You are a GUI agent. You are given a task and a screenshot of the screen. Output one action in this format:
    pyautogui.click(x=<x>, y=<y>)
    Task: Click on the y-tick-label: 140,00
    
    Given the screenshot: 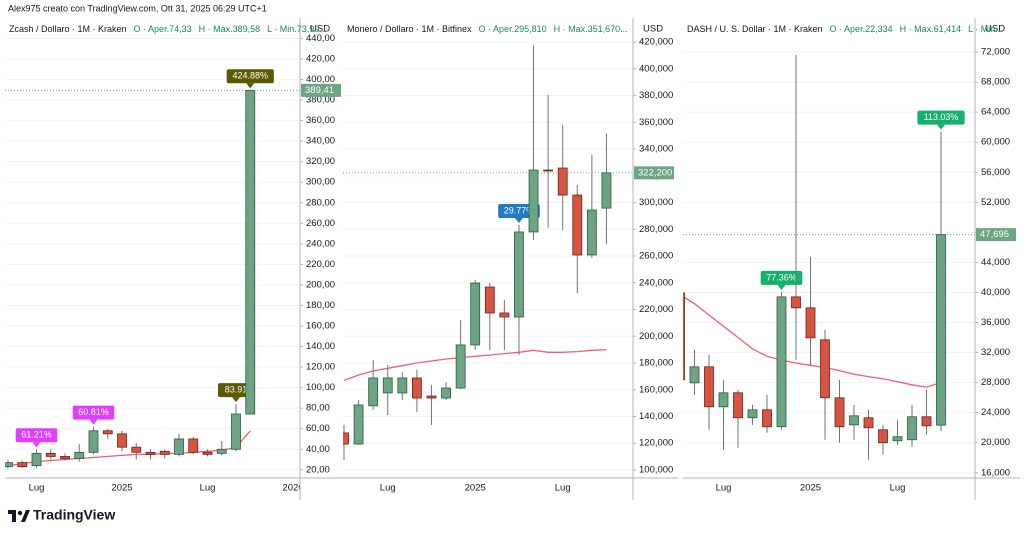 What is the action you would take?
    pyautogui.click(x=320, y=346)
    